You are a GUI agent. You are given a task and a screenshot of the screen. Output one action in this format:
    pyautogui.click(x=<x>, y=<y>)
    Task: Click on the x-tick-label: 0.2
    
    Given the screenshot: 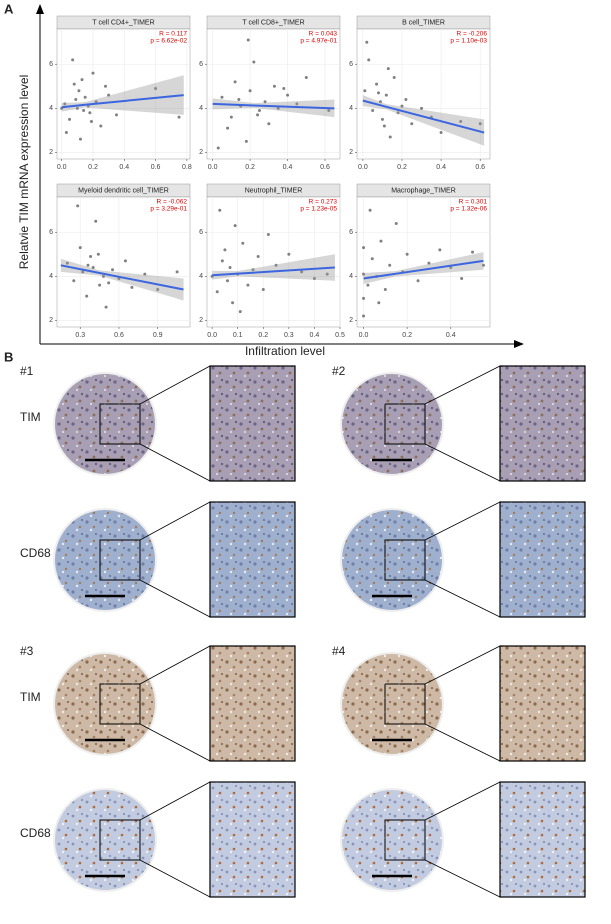 What is the action you would take?
    pyautogui.click(x=407, y=335)
    